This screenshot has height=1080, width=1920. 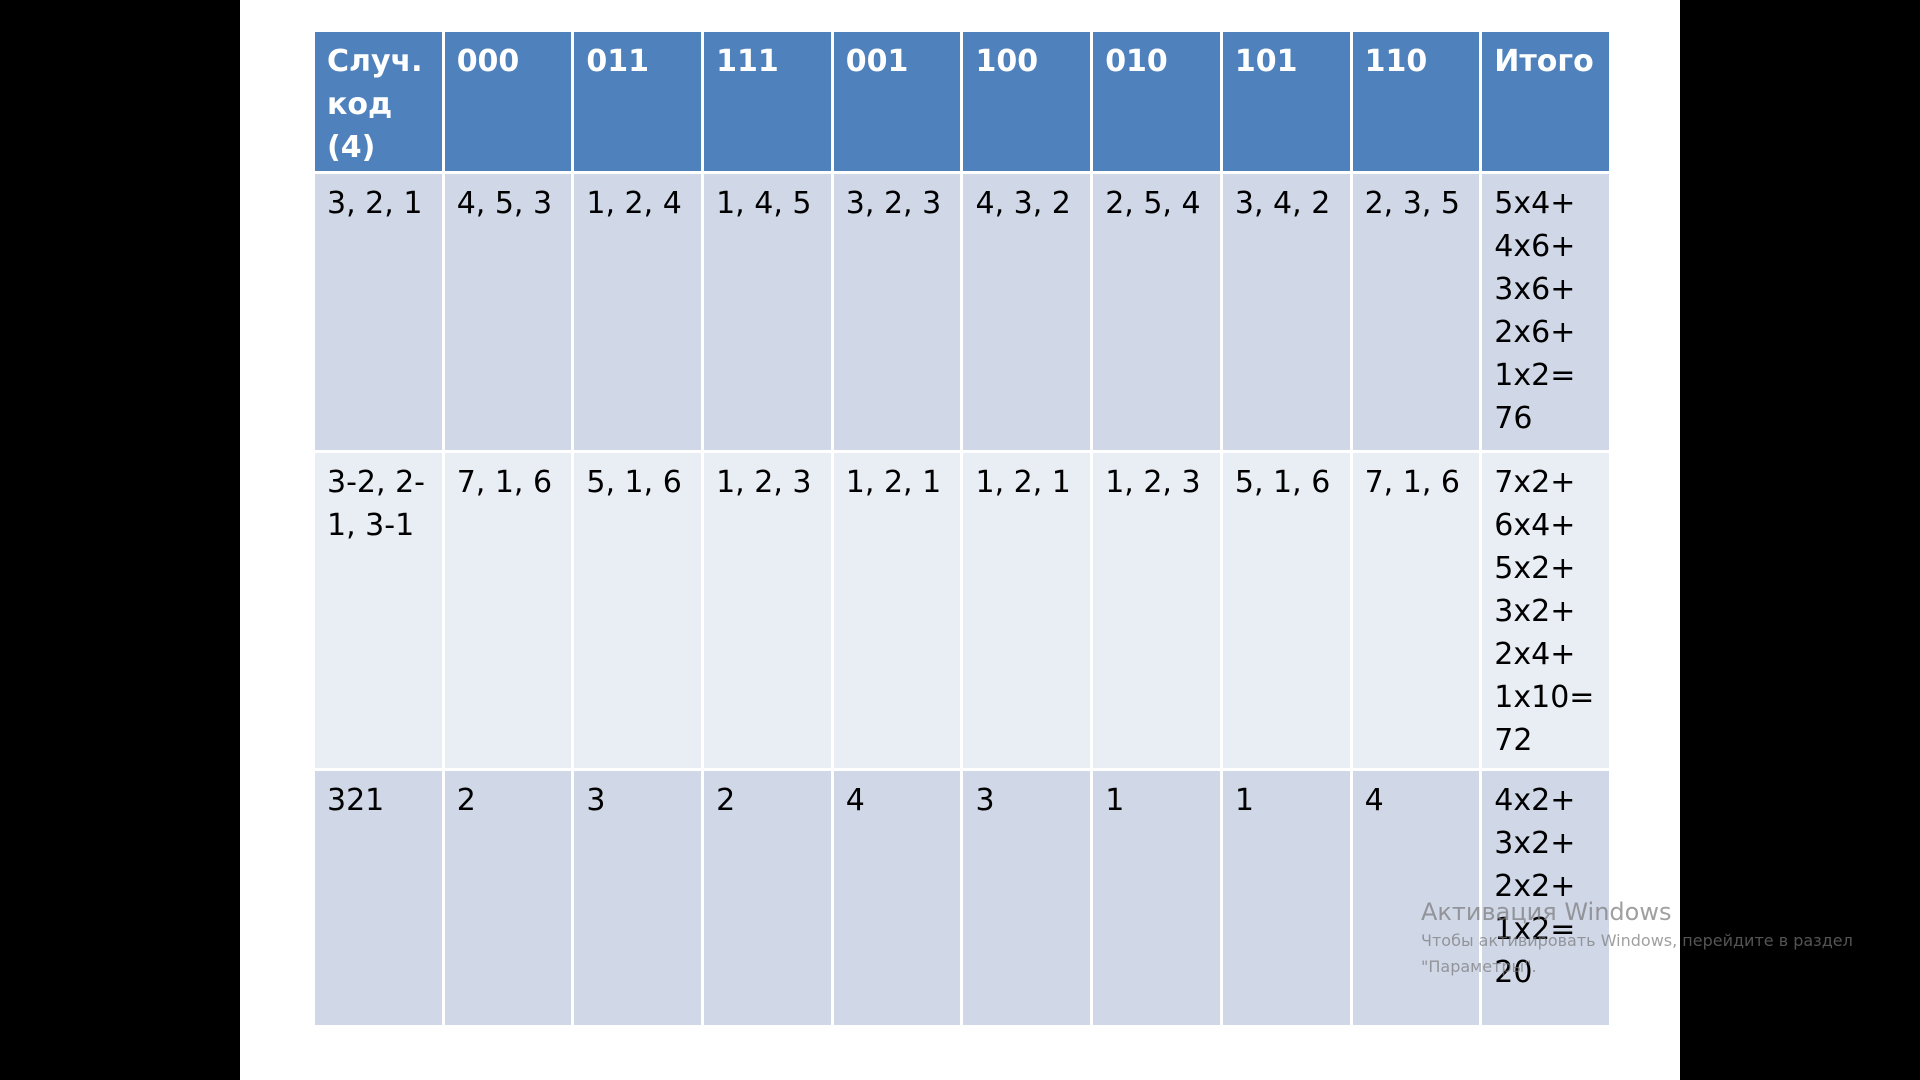 What do you see at coordinates (638, 101) in the screenshot?
I see `header-cell: 011` at bounding box center [638, 101].